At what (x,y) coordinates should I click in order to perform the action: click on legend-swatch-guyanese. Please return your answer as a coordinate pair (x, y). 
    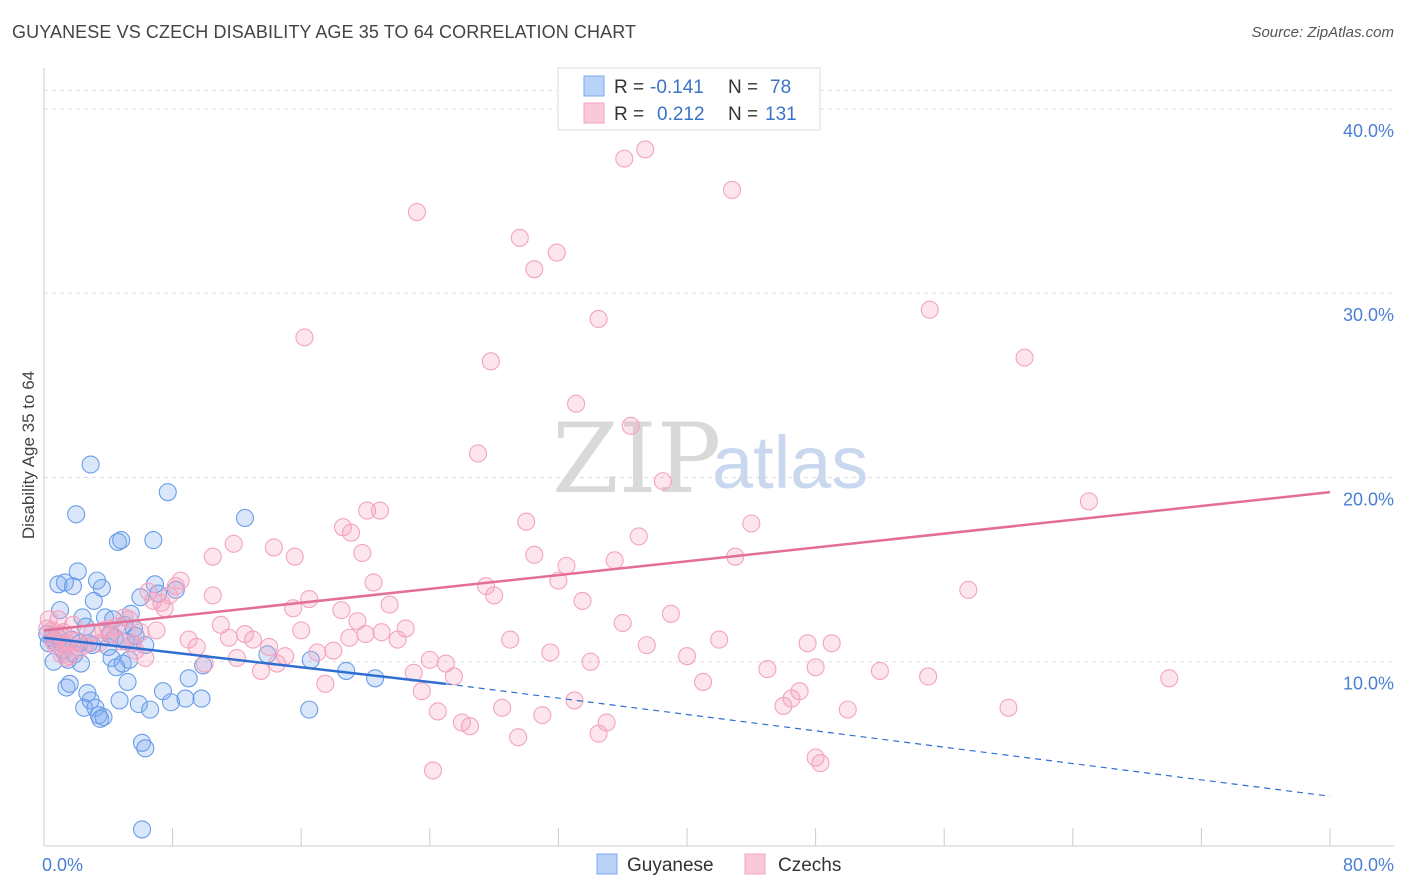
    Looking at the image, I should click on (594, 86).